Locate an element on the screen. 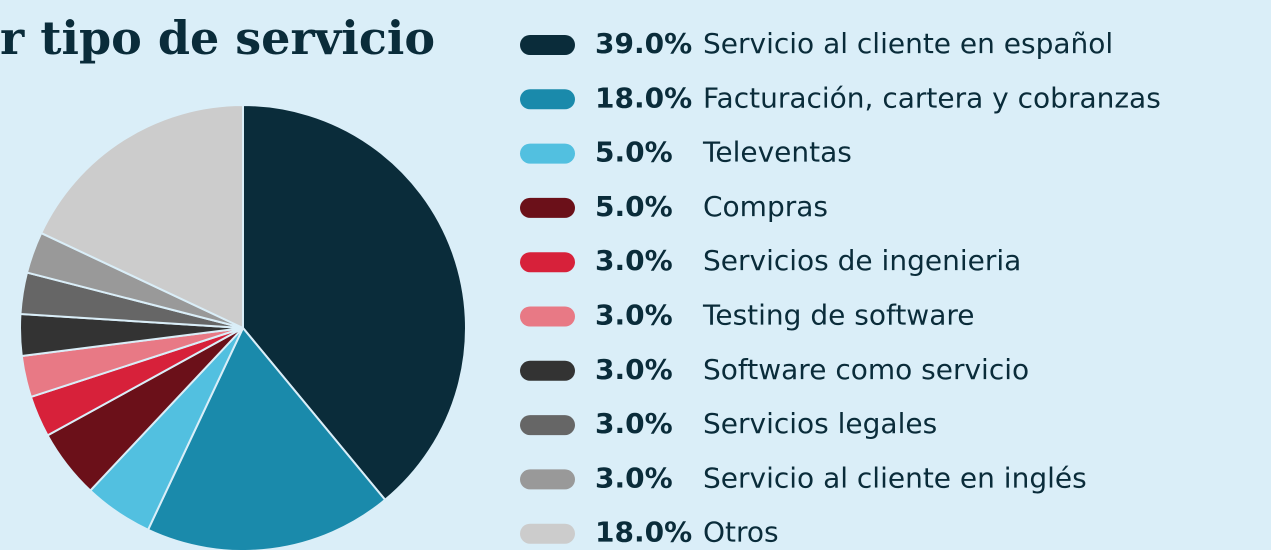 The image size is (1271, 550). legend-label: Servicios de ingenieria is located at coordinates (862, 260).